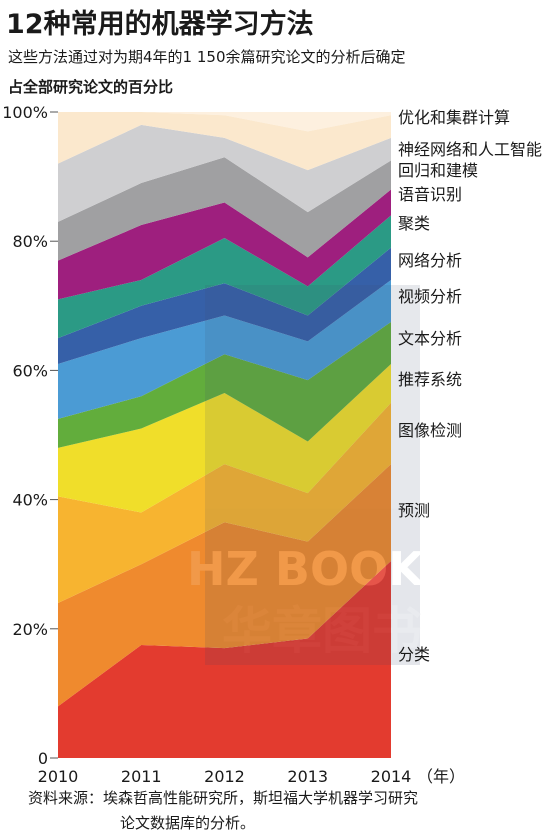 This screenshot has height=836, width=558. Describe the element at coordinates (43, 758) in the screenshot. I see `y-tick-label: 0` at that location.